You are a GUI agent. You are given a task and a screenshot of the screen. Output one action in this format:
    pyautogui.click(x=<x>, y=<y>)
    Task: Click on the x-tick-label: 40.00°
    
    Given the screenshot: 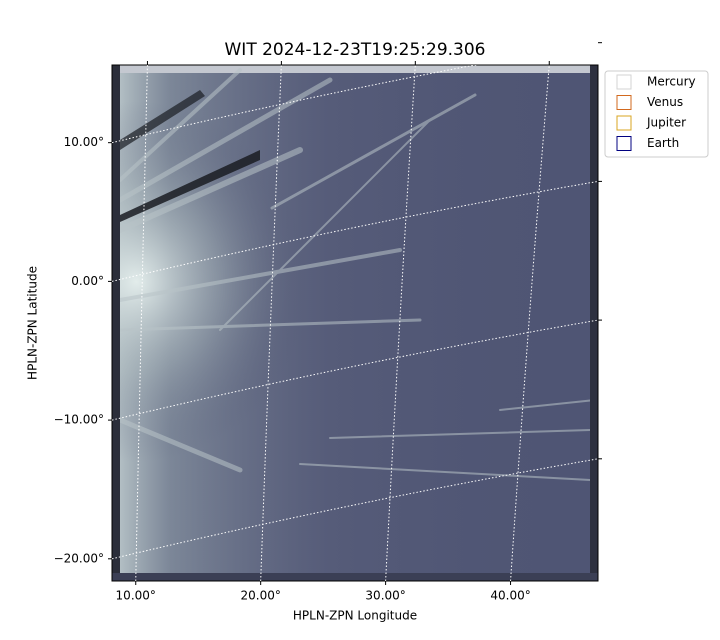 What is the action you would take?
    pyautogui.click(x=510, y=596)
    